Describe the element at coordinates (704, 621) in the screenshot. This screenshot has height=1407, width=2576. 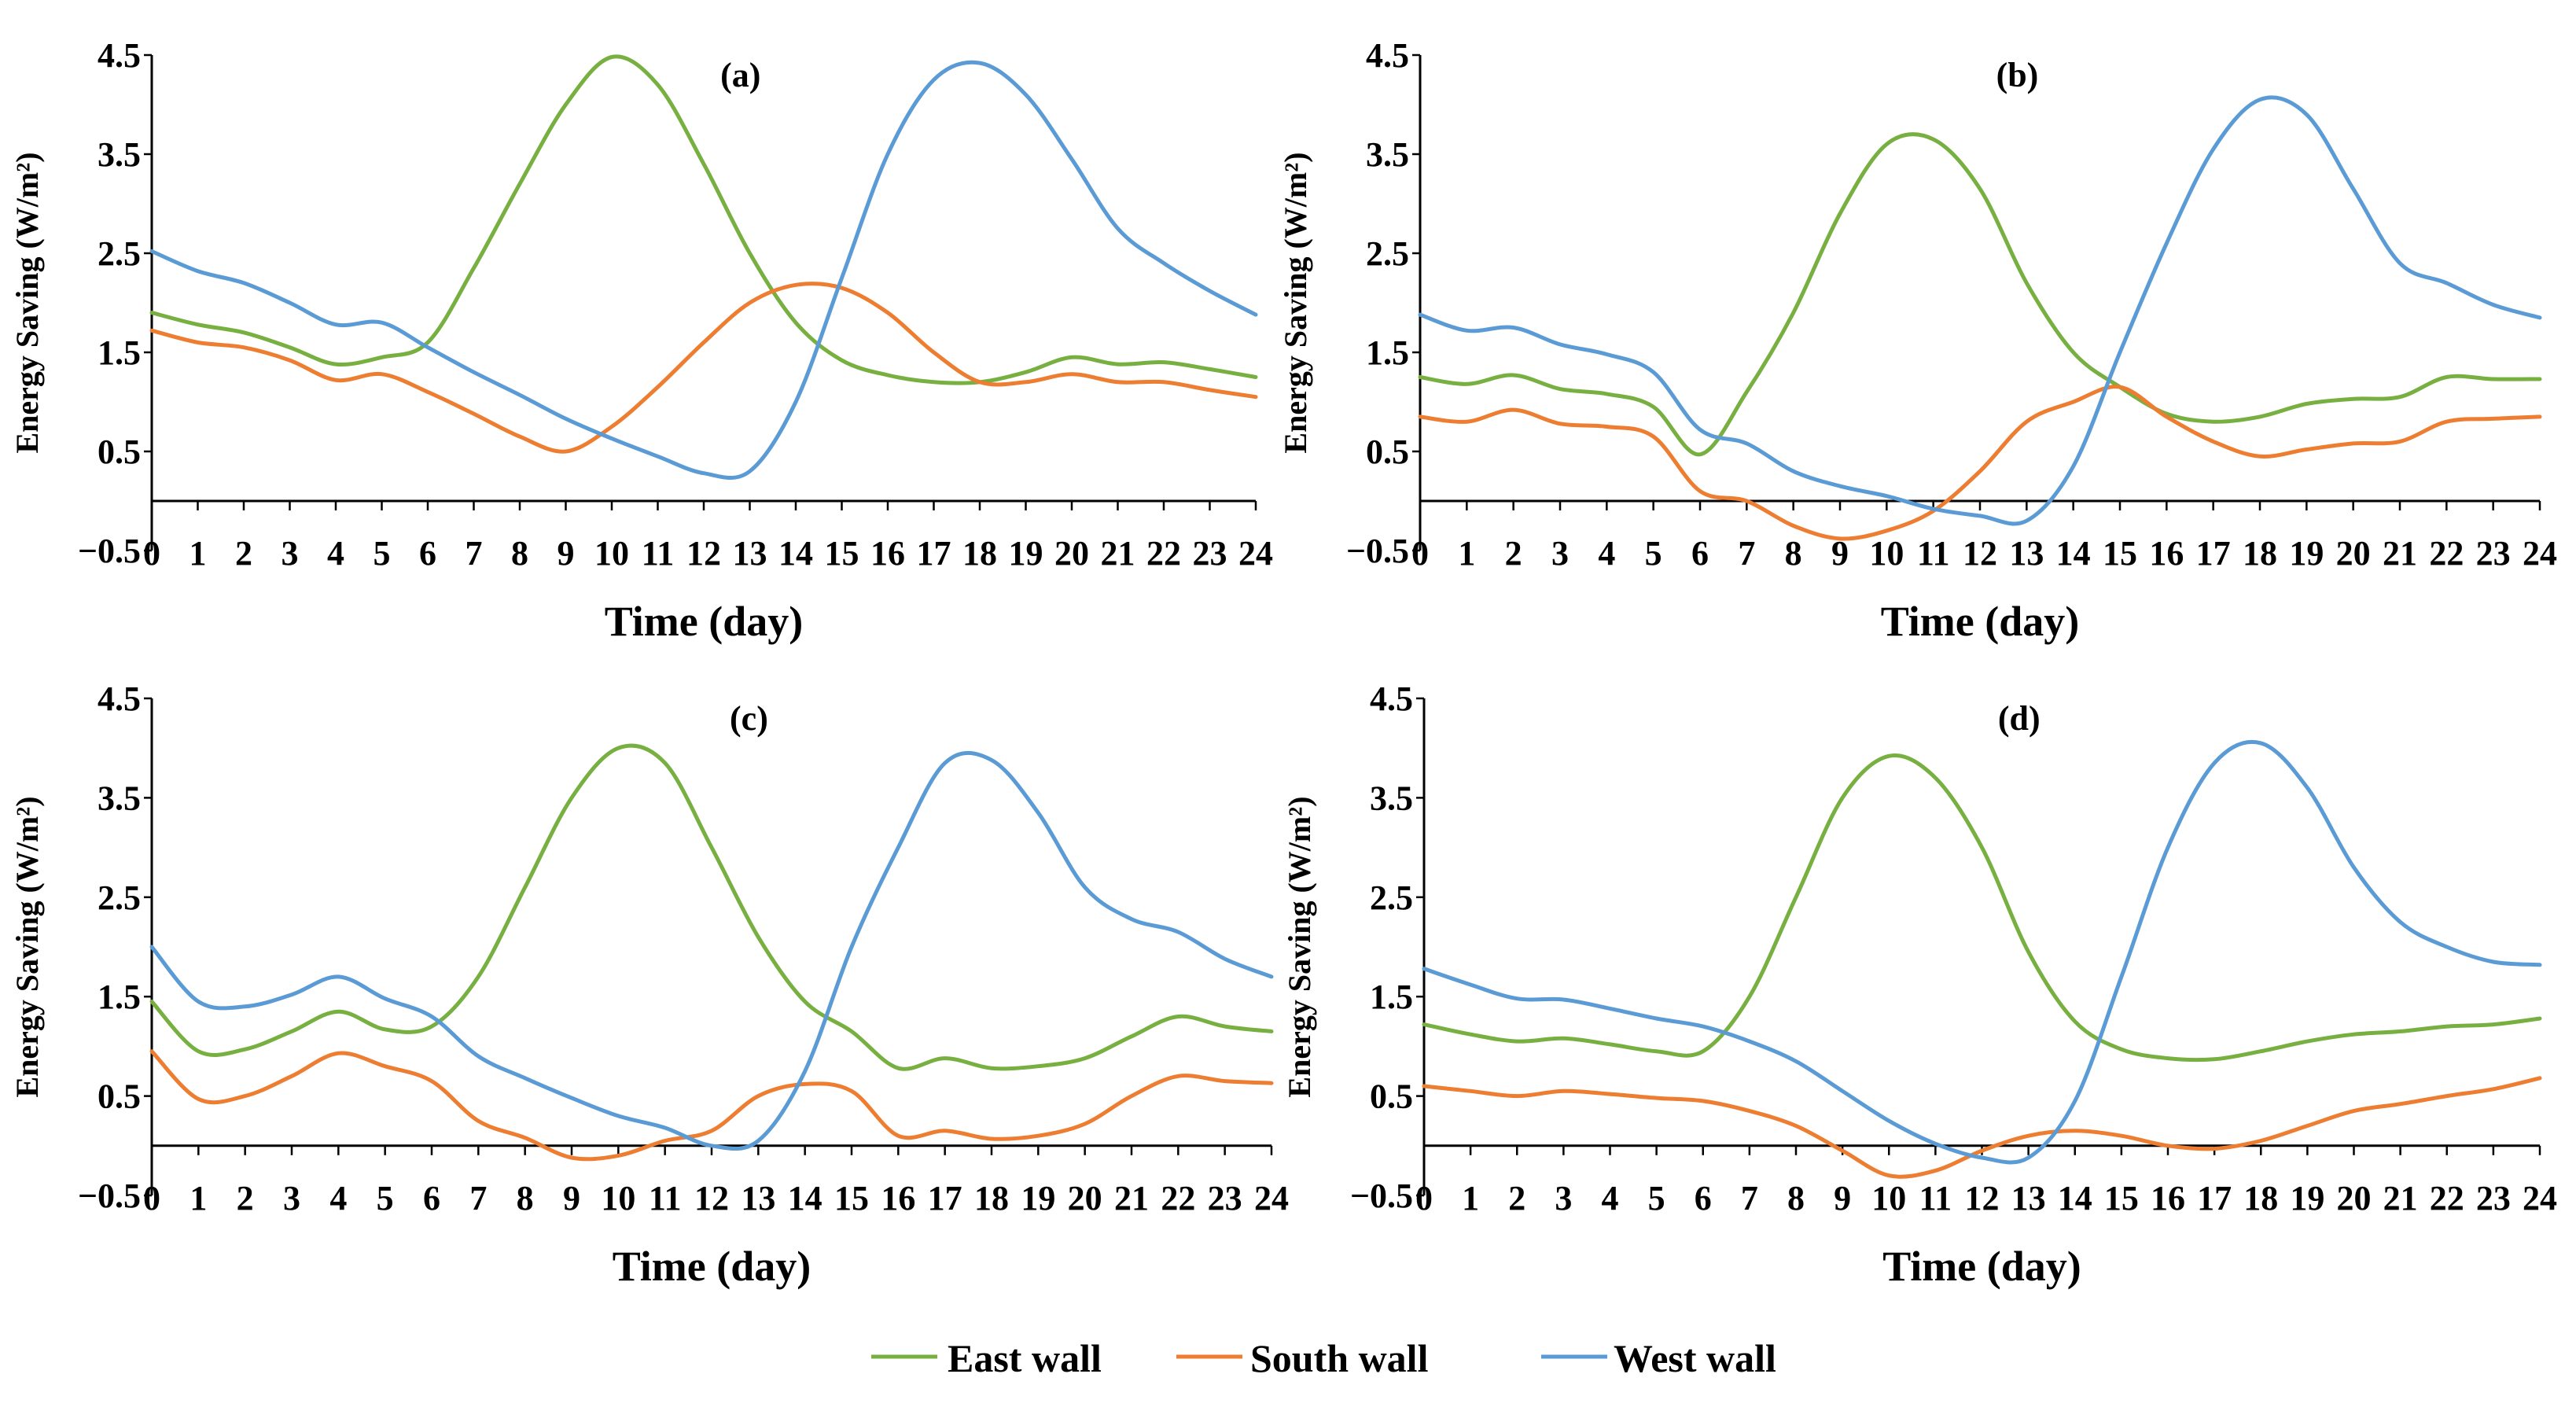
I see `x-axis-title: Time (day)` at that location.